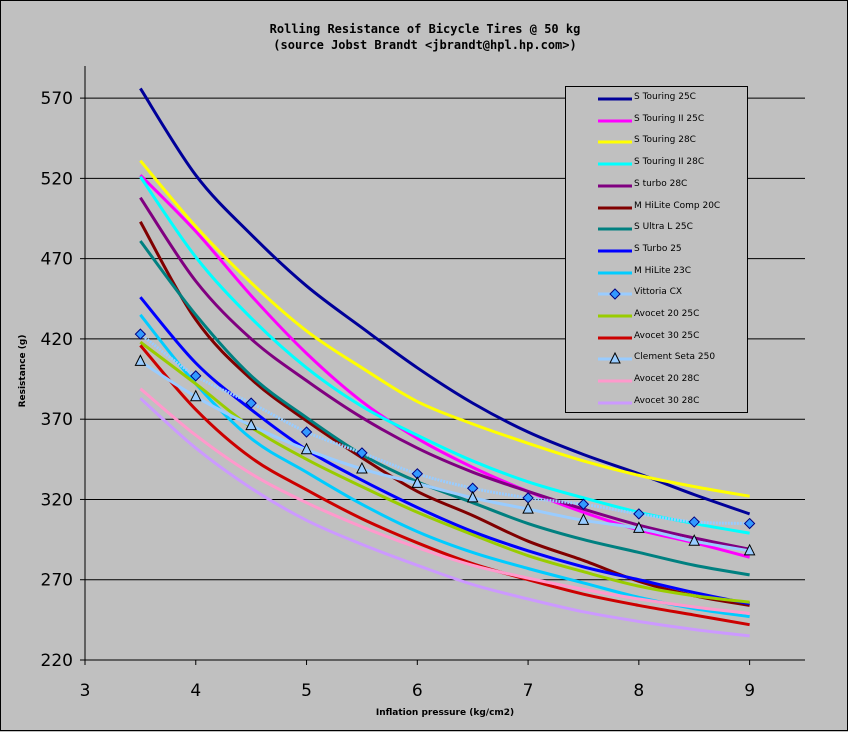 This screenshot has width=848, height=732. I want to click on y-tick-label: 470, so click(57, 260).